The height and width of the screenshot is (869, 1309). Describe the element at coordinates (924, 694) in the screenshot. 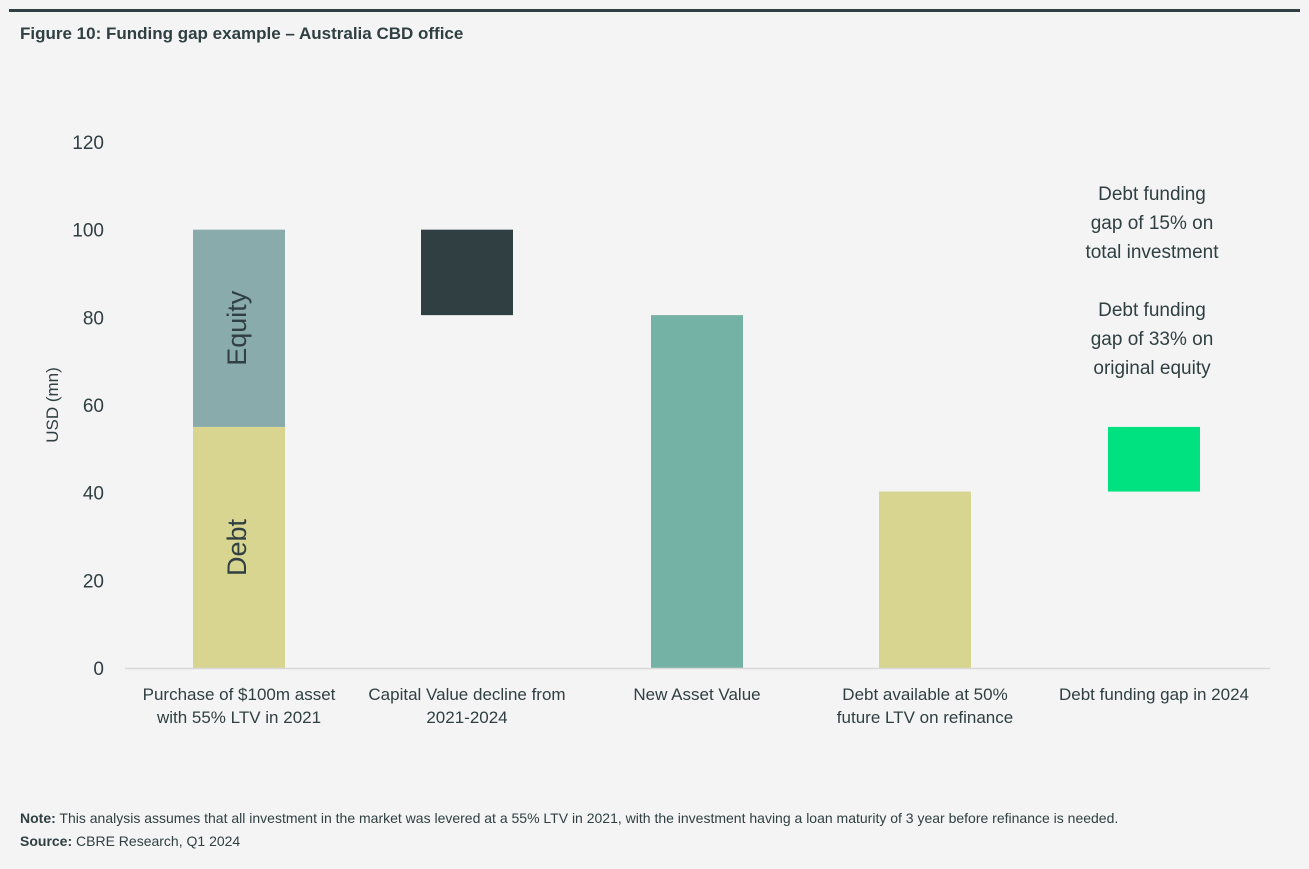

I see `x-category-label: Debt available at 50%` at that location.